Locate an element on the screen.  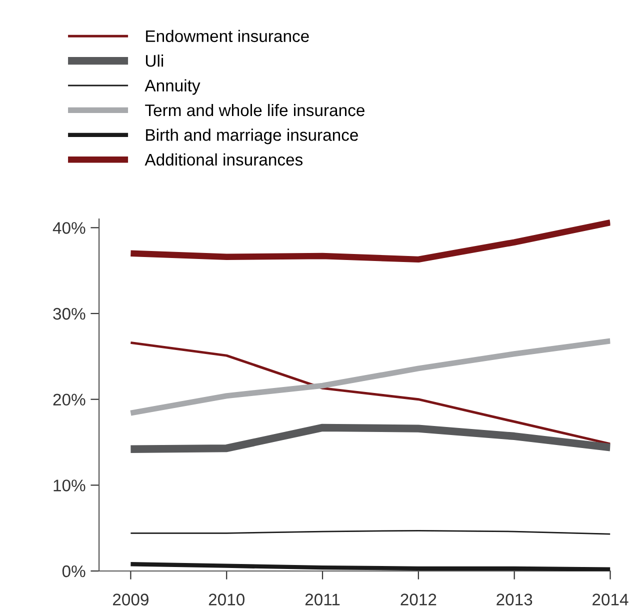
legend-label: Term and whole life insurance is located at coordinates (254, 110).